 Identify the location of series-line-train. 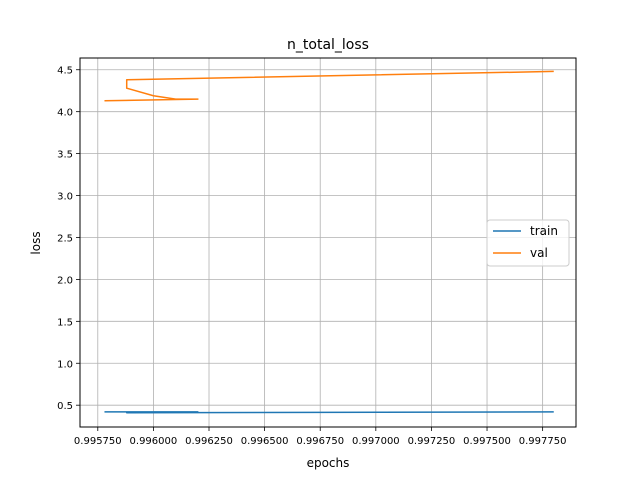
(329, 412).